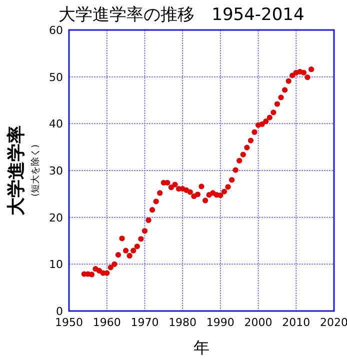 The image size is (347, 359). What do you see at coordinates (16, 171) in the screenshot?
I see `y-axis-title: 大学進学率` at bounding box center [16, 171].